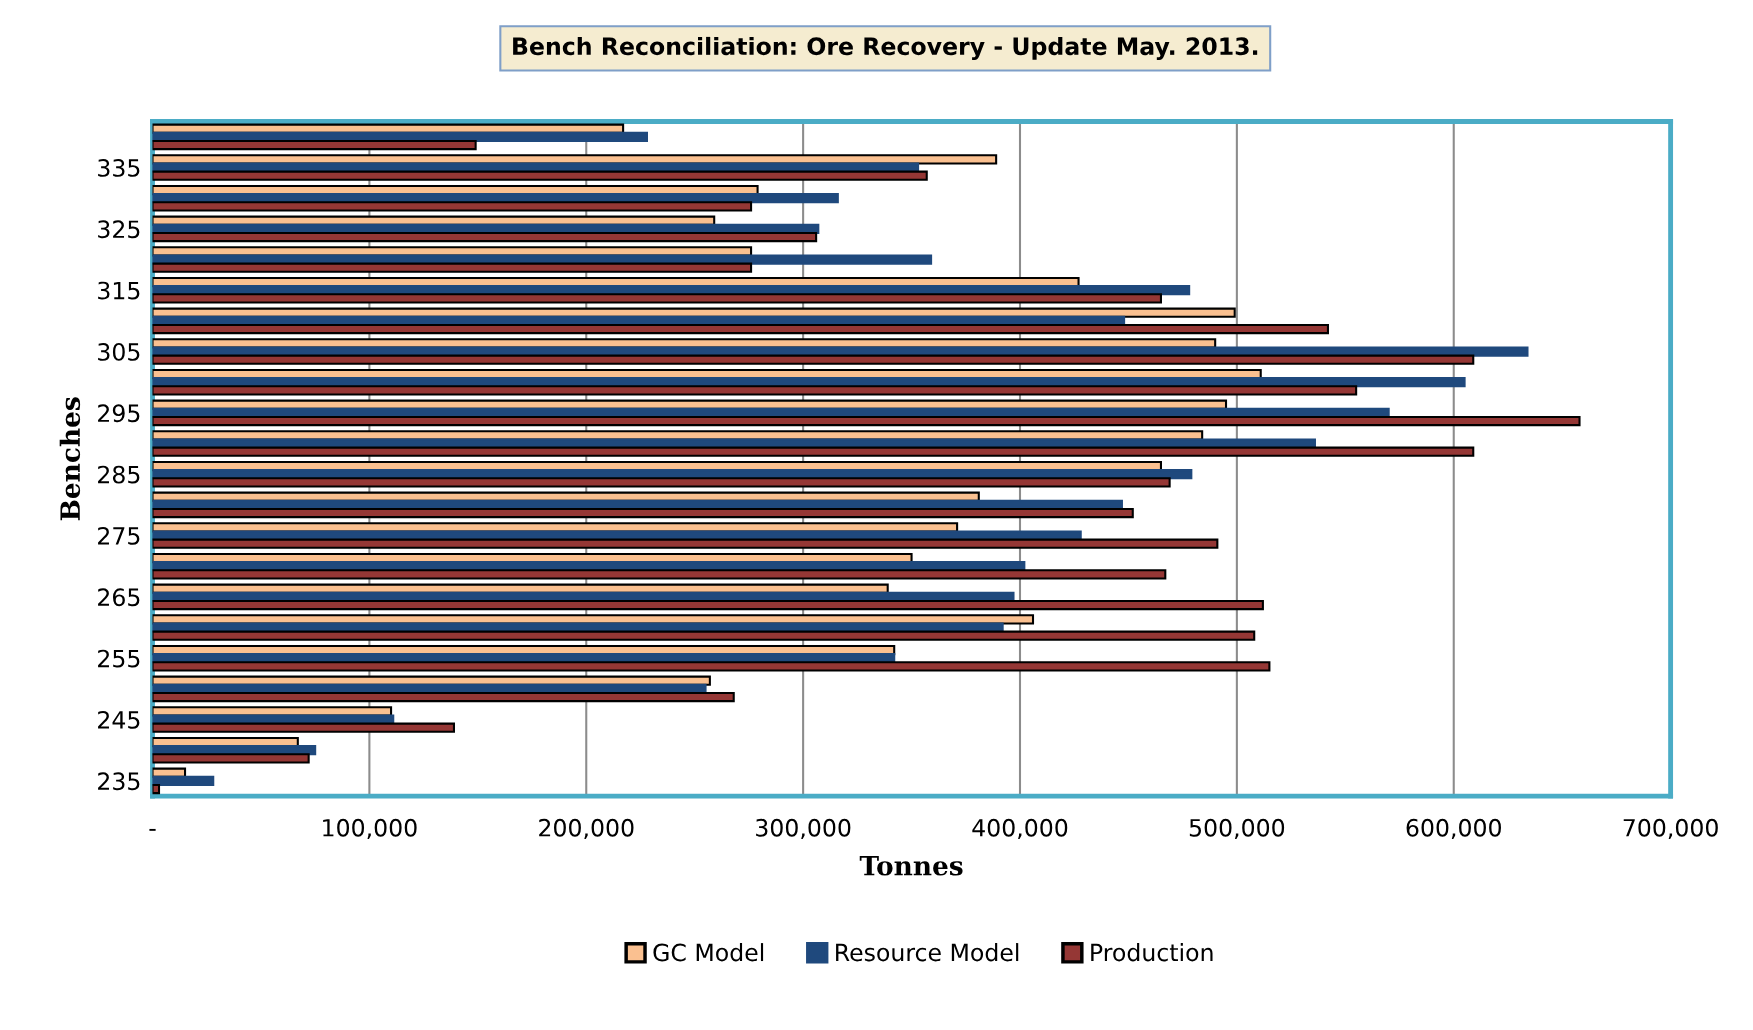 The height and width of the screenshot is (1030, 1753). I want to click on x-tick-label: 200,000, so click(586, 829).